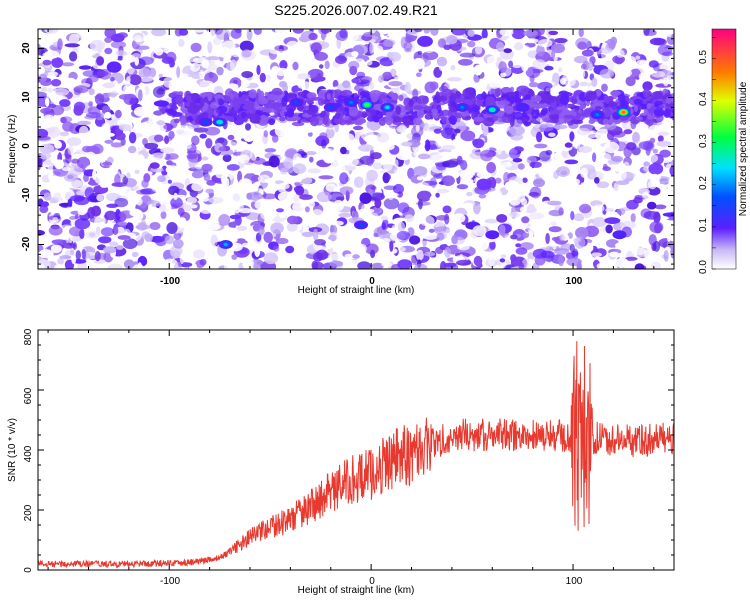 This screenshot has height=600, width=750. Describe the element at coordinates (28, 570) in the screenshot. I see `bottom-y-tick-label: 0` at that location.